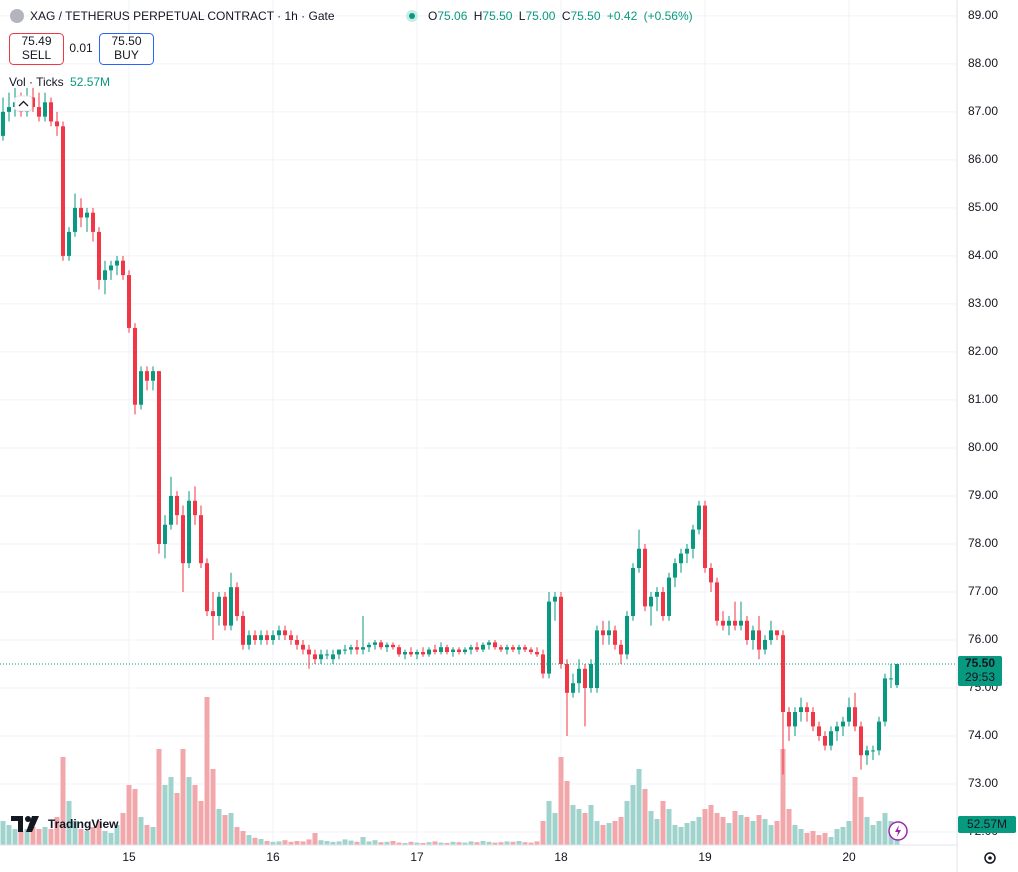  I want to click on sell-label: SELL, so click(37, 55).